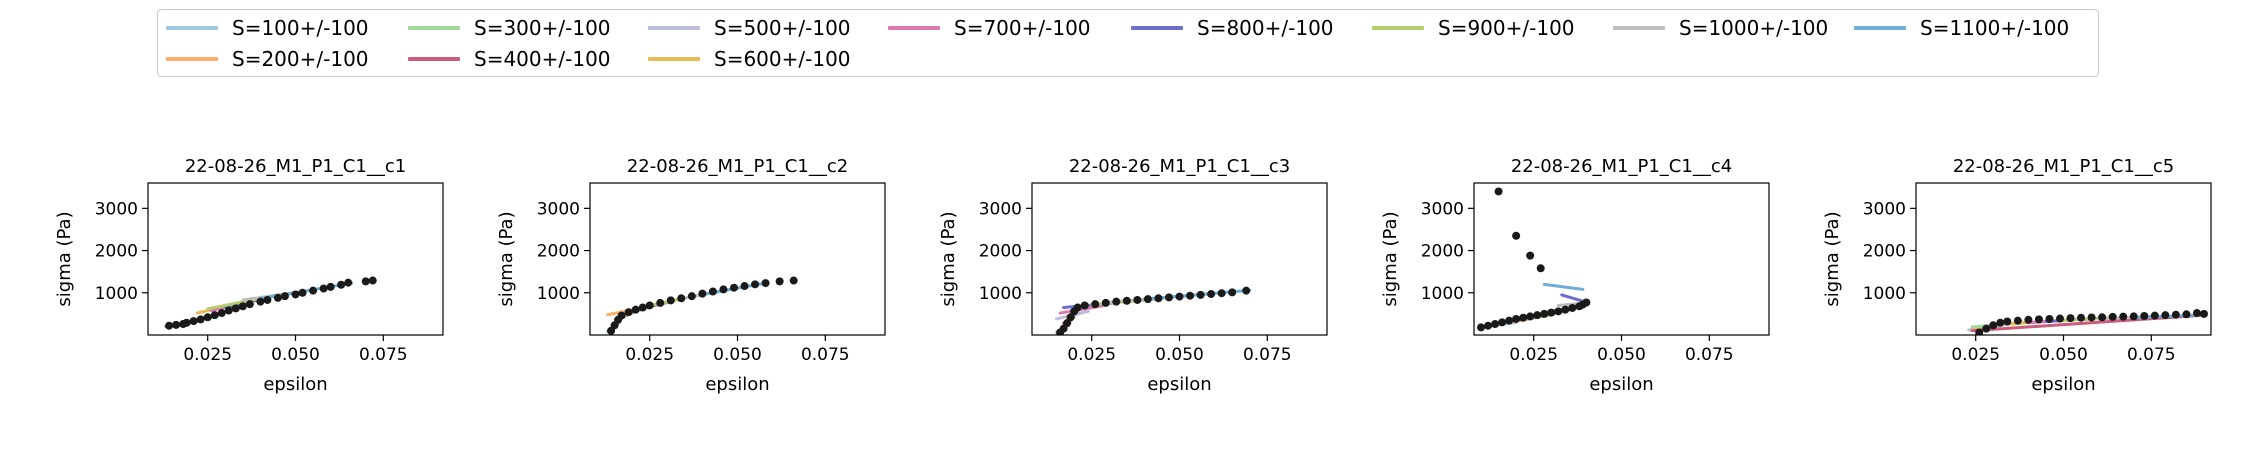 This screenshot has height=450, width=2250. Describe the element at coordinates (1506, 28) in the screenshot. I see `legend-label: S=900+/-100` at that location.